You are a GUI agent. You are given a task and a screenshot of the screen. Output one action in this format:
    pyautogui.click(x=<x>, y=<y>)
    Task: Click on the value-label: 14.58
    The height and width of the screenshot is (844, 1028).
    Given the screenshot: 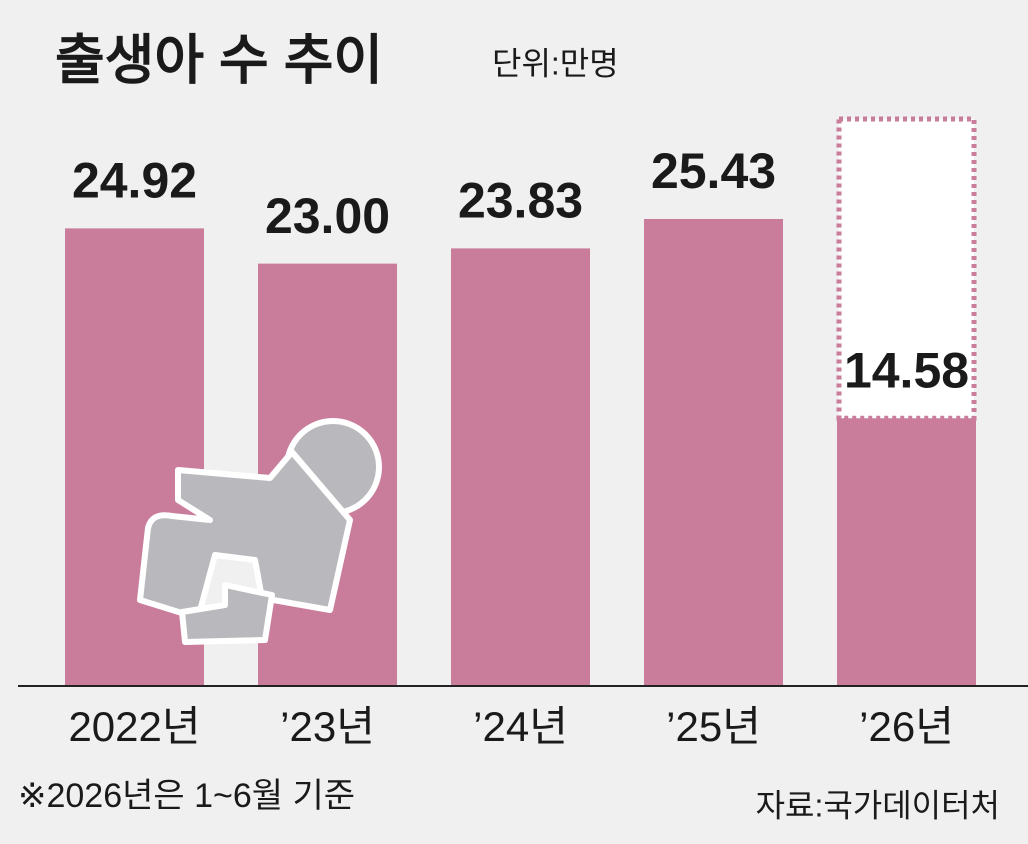 What is the action you would take?
    pyautogui.click(x=906, y=370)
    